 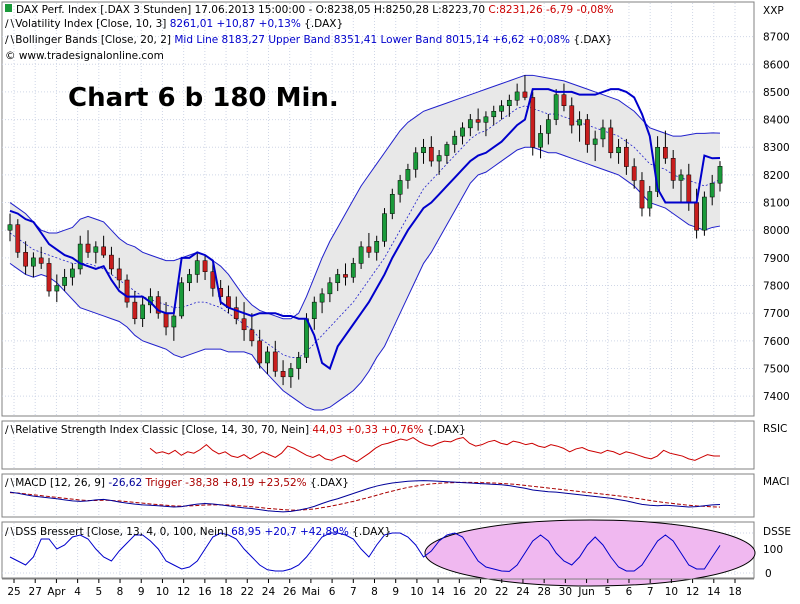 What do you see at coordinates (776, 65) in the screenshot?
I see `price-tick-label: 8600` at bounding box center [776, 65].